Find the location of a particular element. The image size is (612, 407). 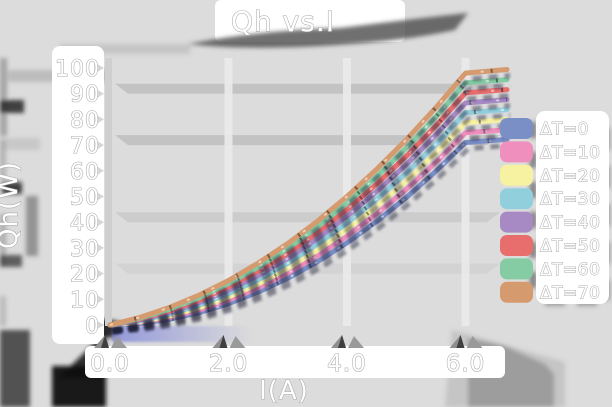

yaxis-tick-label: 100 is located at coordinates (77, 69).